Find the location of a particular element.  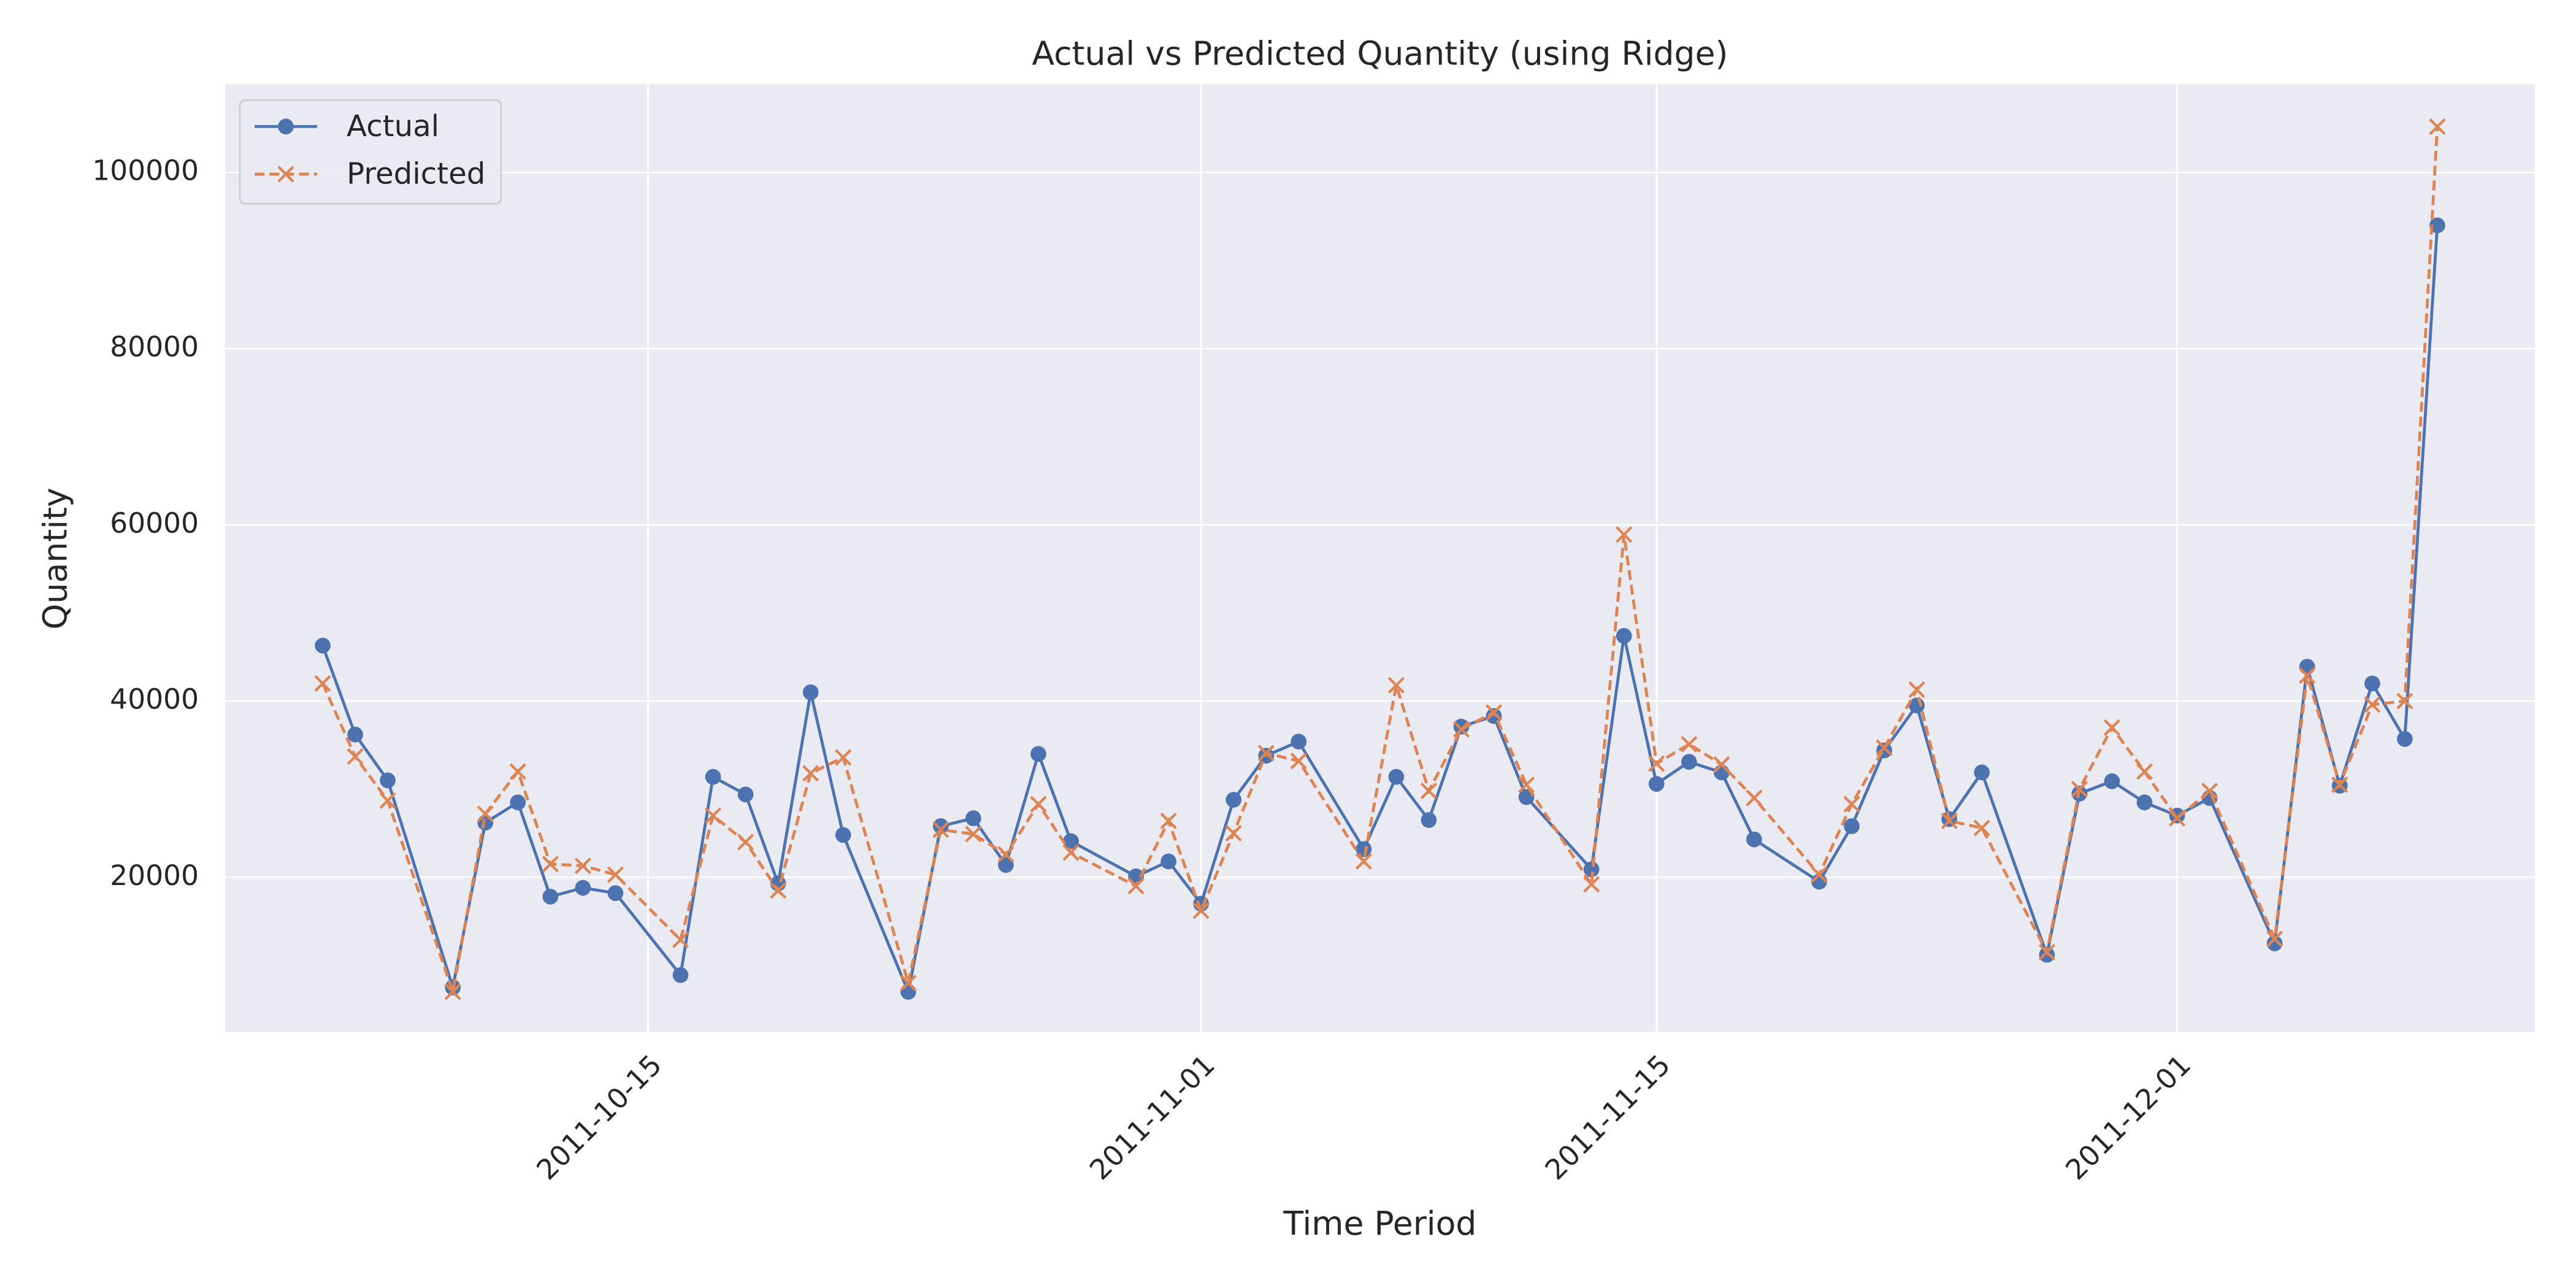

legend: Actual Predicted is located at coordinates (370, 152).